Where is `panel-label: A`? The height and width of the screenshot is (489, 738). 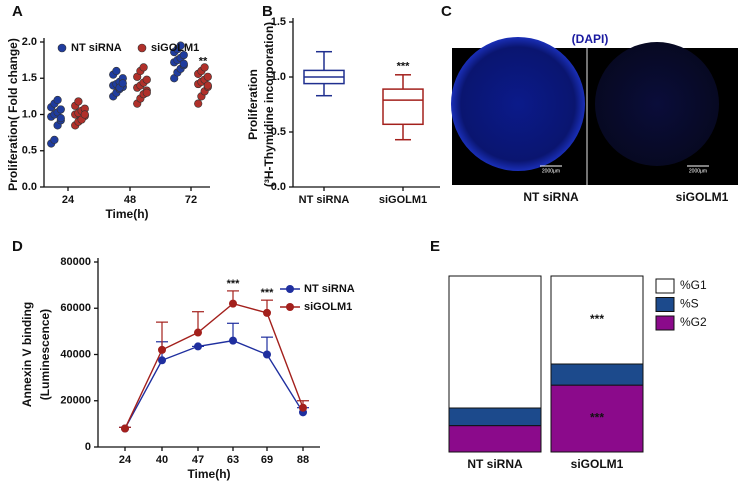 panel-label: A is located at coordinates (17, 11).